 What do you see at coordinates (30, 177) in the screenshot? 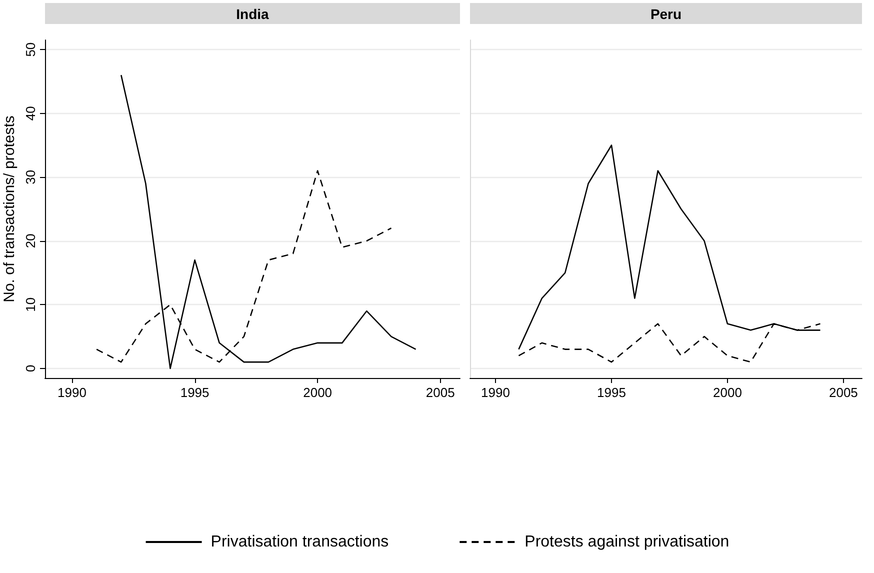
I see `y-tick-label: 30` at bounding box center [30, 177].